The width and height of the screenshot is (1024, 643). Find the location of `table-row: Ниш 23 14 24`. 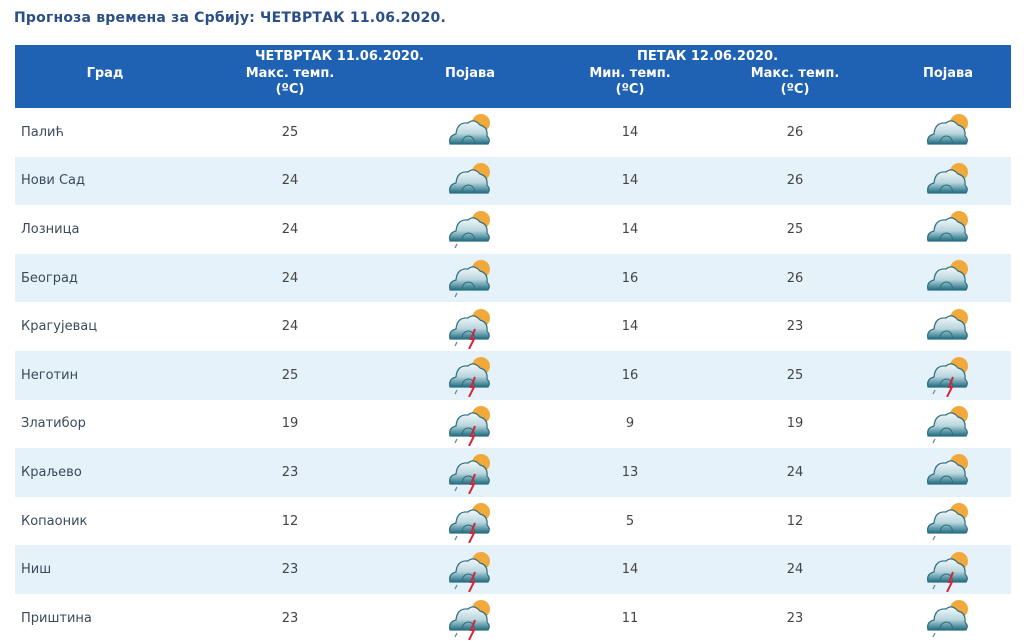

table-row: Ниш 23 14 24 is located at coordinates (513, 569).